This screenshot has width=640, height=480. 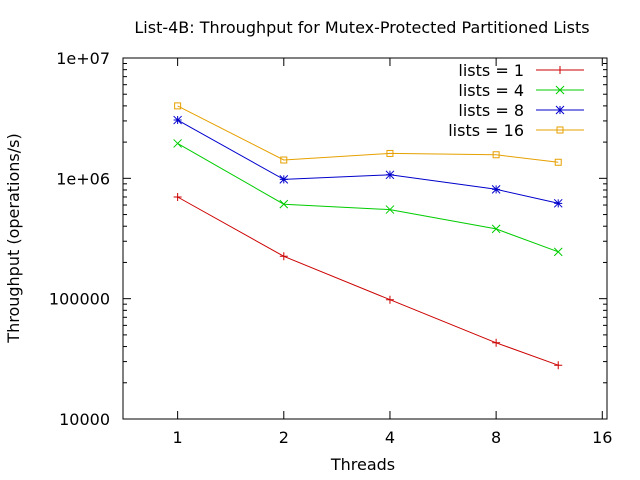 What do you see at coordinates (79, 299) in the screenshot?
I see `y-tick-label: 100000` at bounding box center [79, 299].